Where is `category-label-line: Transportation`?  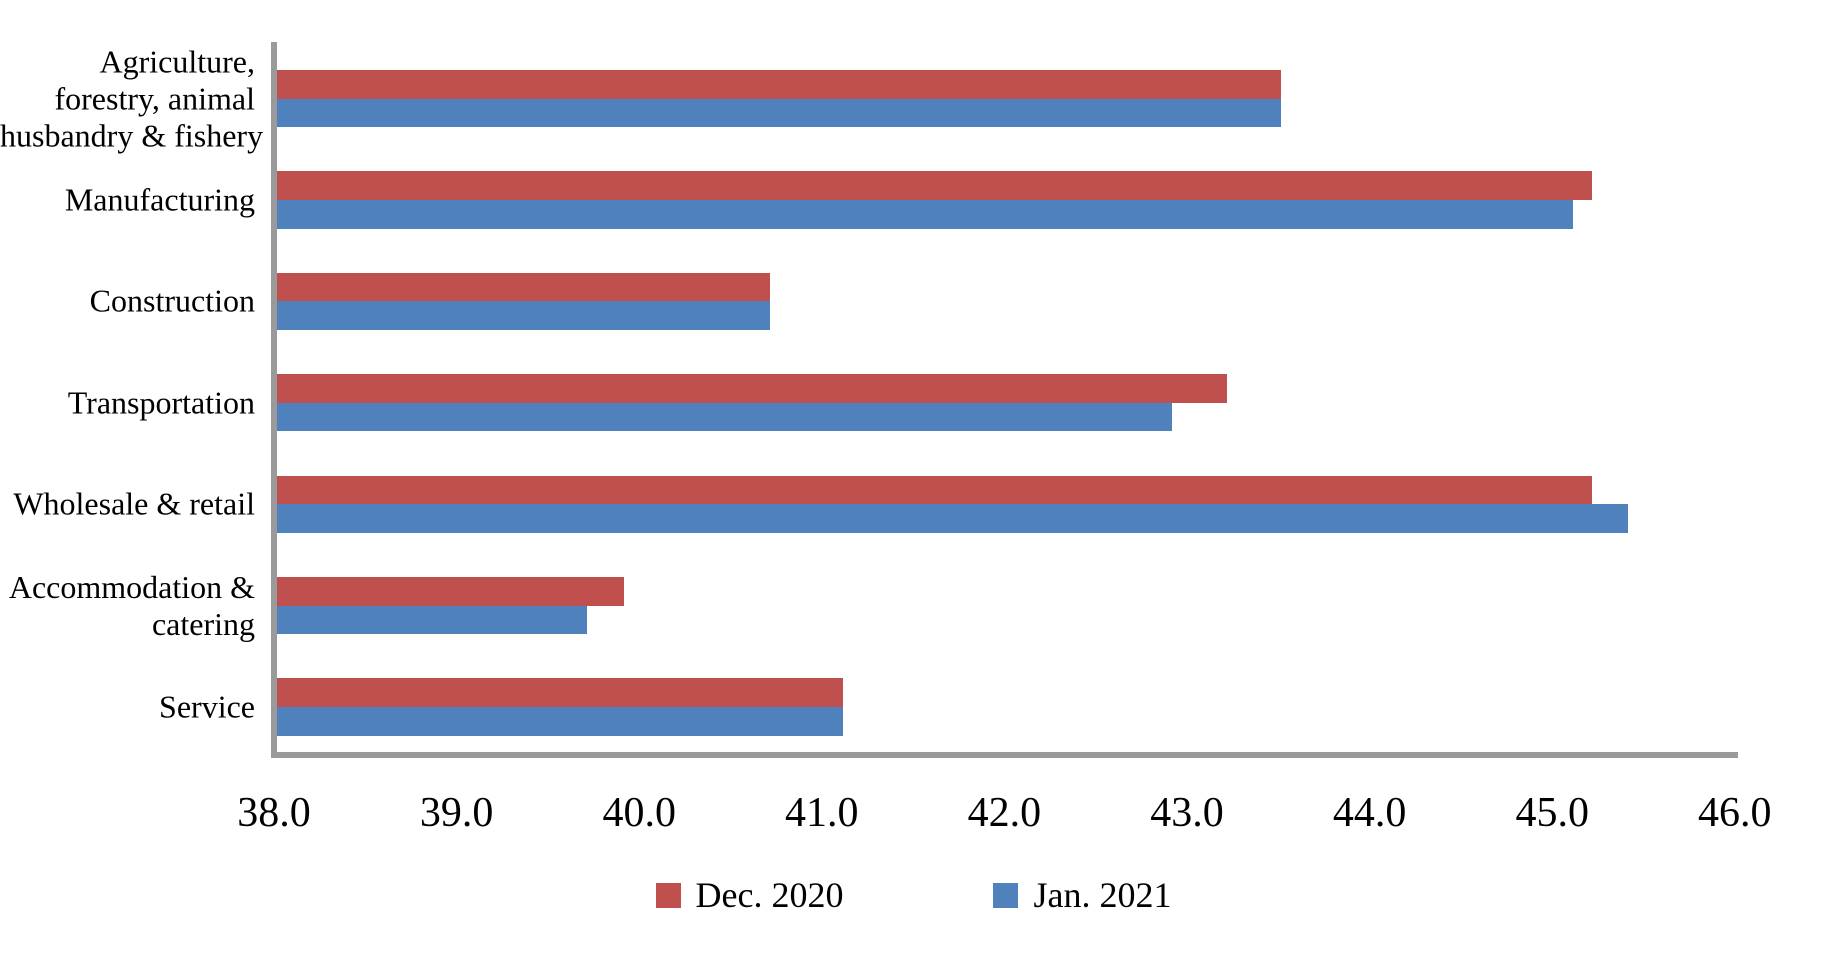 category-label-line: Transportation is located at coordinates (161, 402).